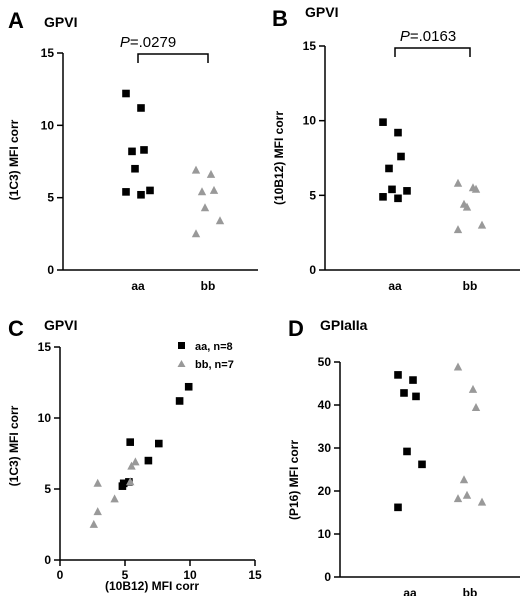 Image resolution: width=520 pixels, height=596 pixels. I want to click on panel-a-category-label: aa, so click(138, 286).